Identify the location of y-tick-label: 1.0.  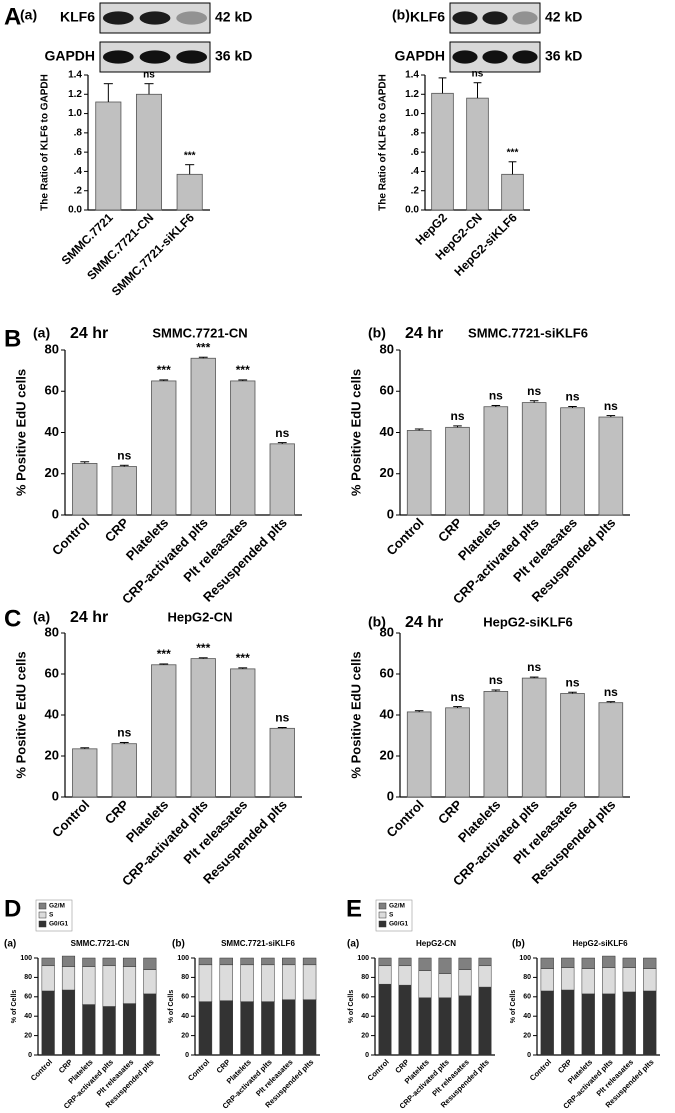
(75, 113).